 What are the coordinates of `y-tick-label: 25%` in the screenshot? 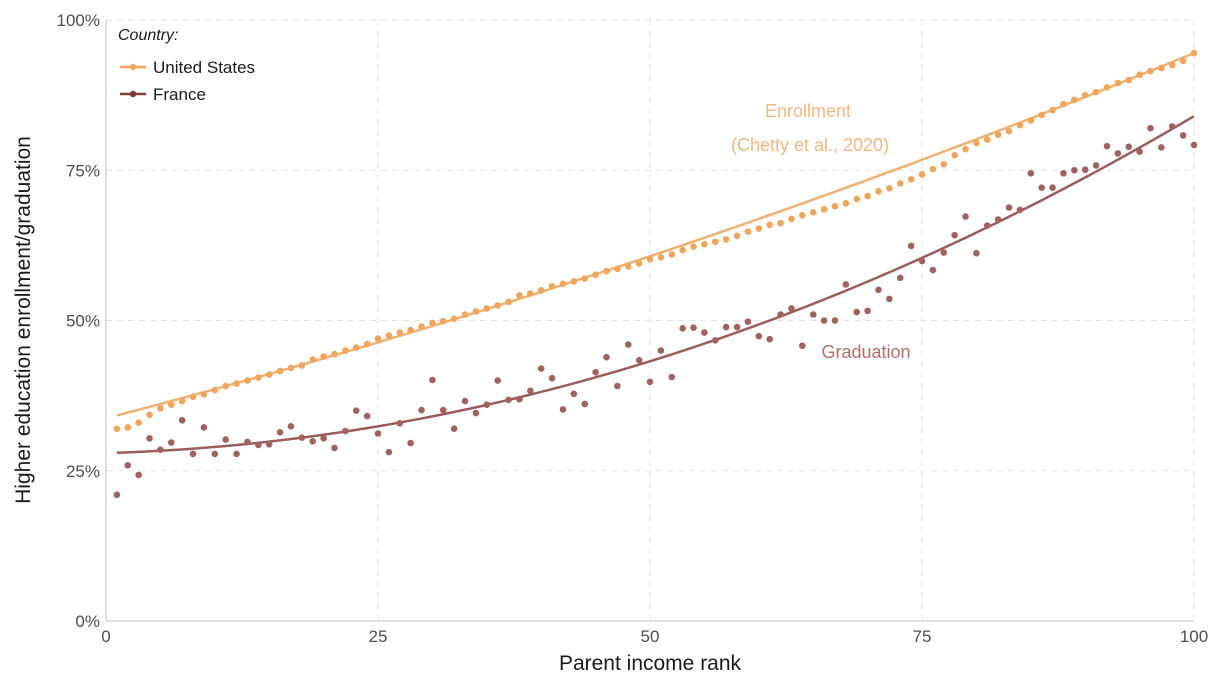 It's located at (83, 471).